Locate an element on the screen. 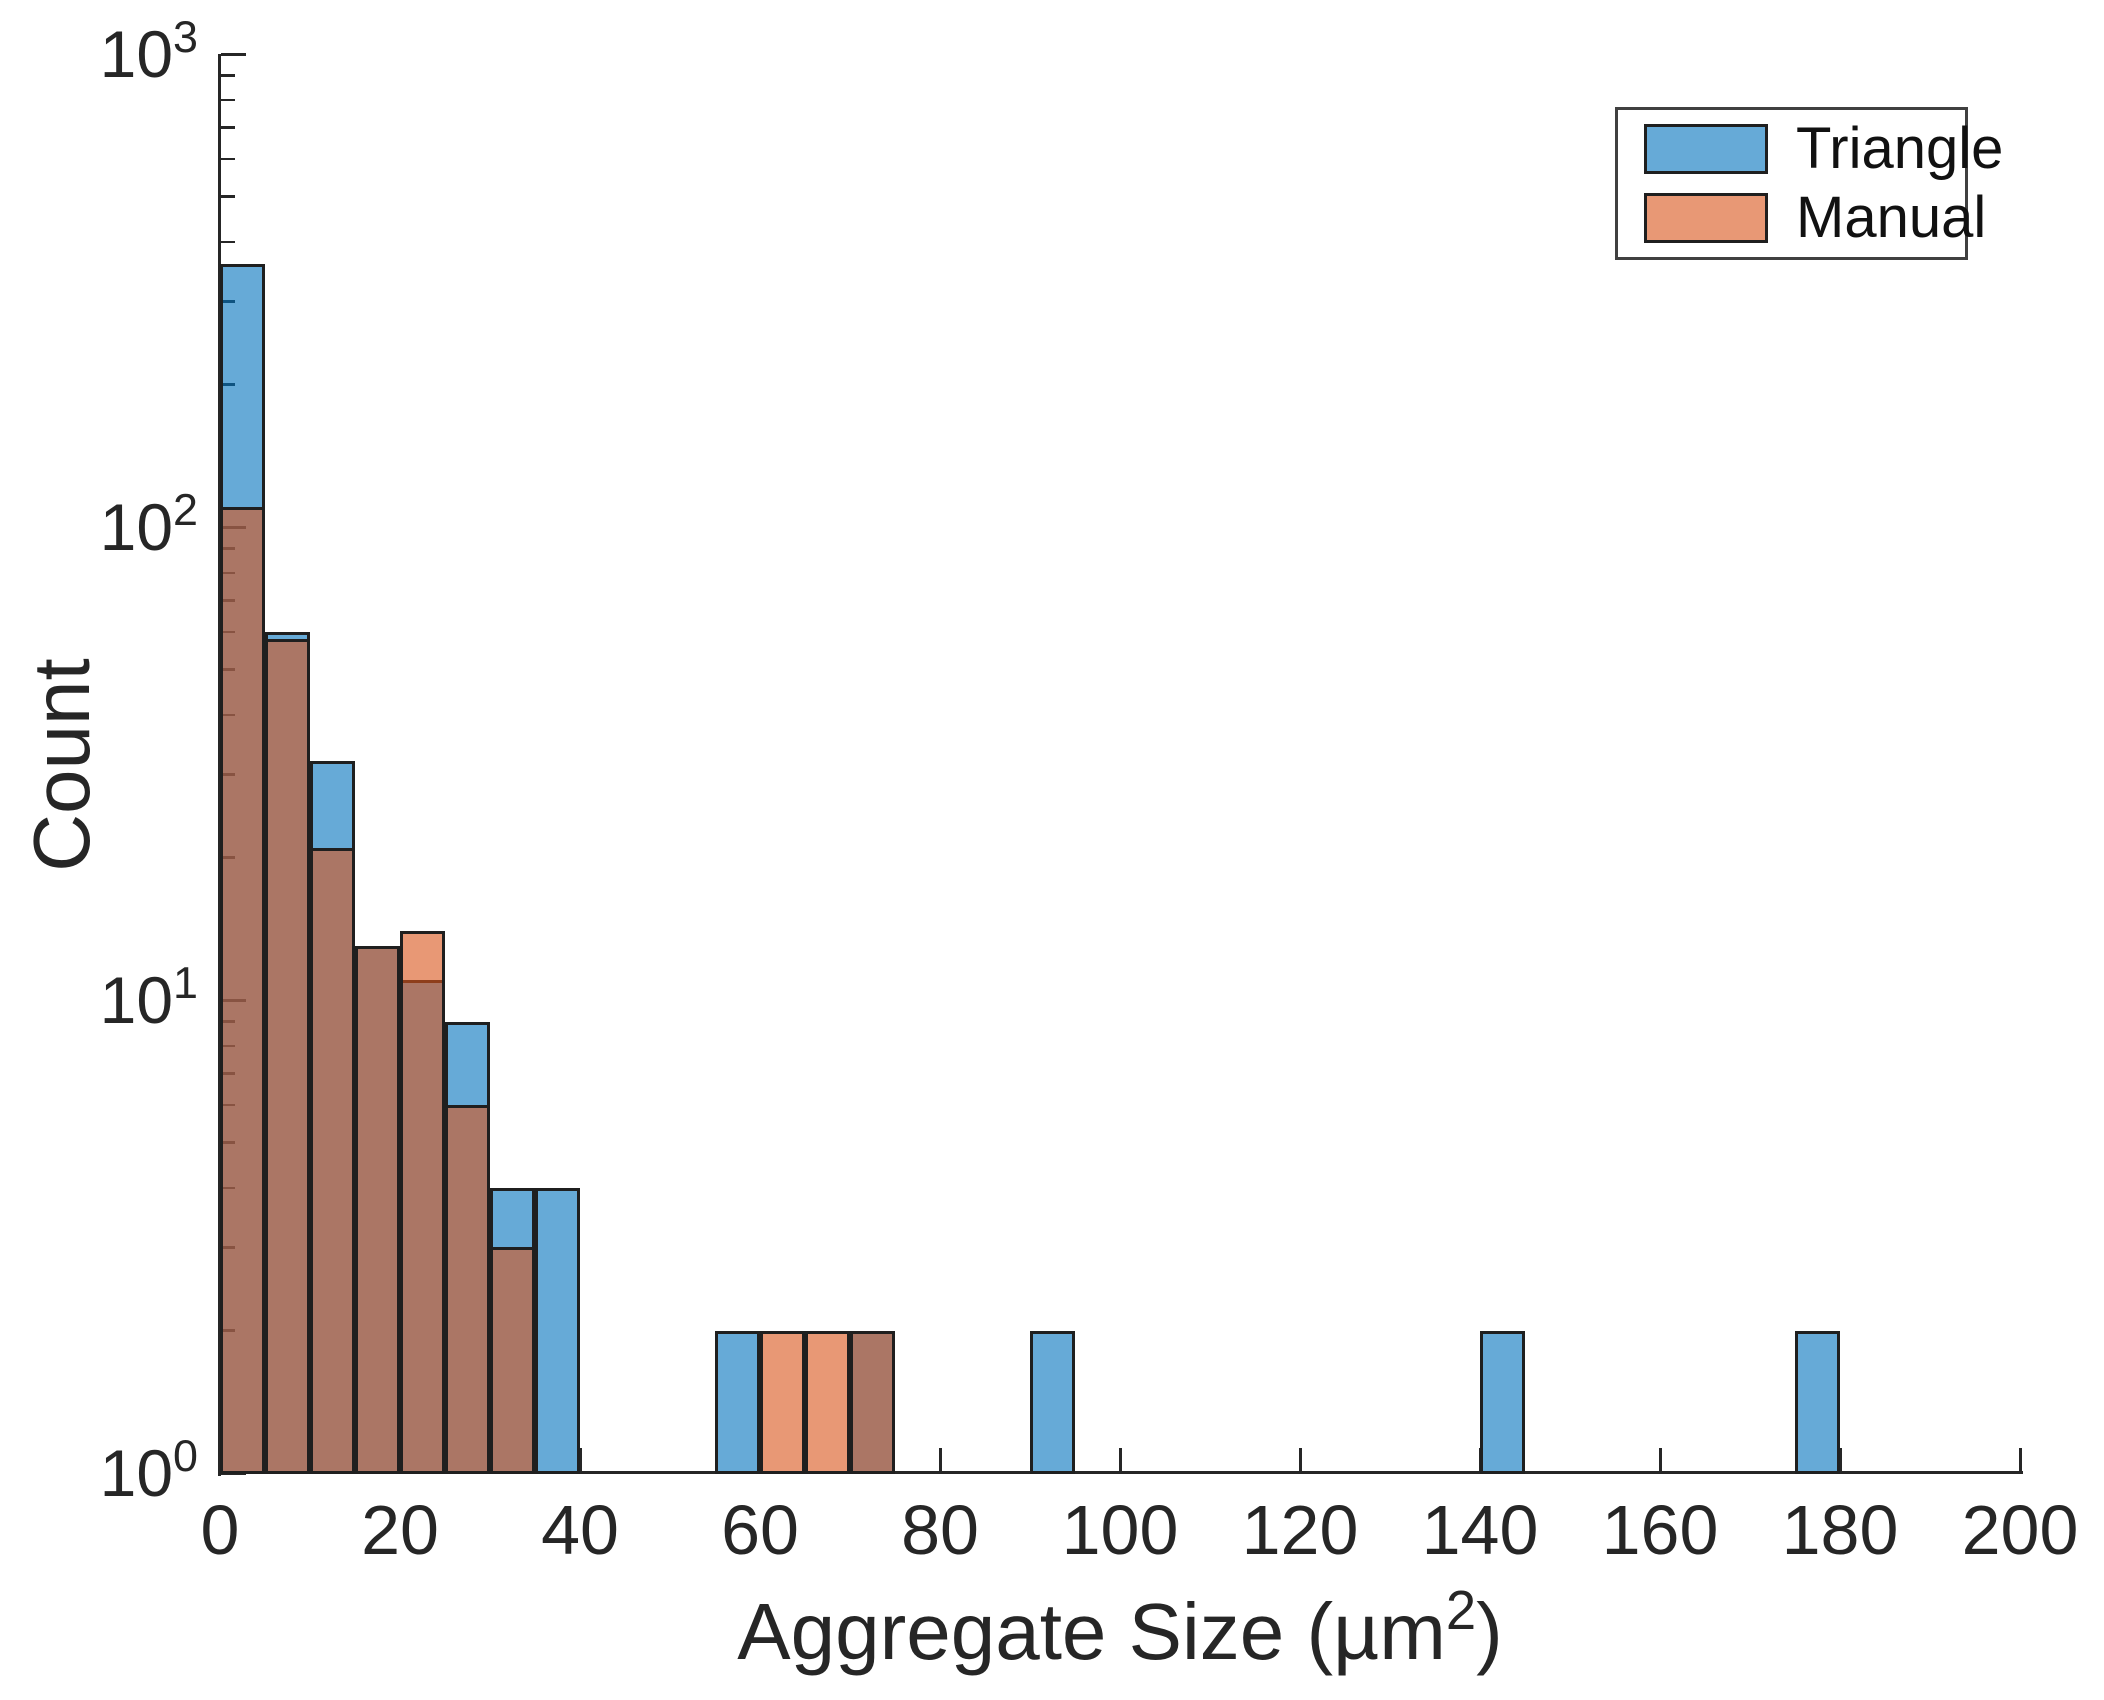  x-tick-label: 140 is located at coordinates (1480, 1530).